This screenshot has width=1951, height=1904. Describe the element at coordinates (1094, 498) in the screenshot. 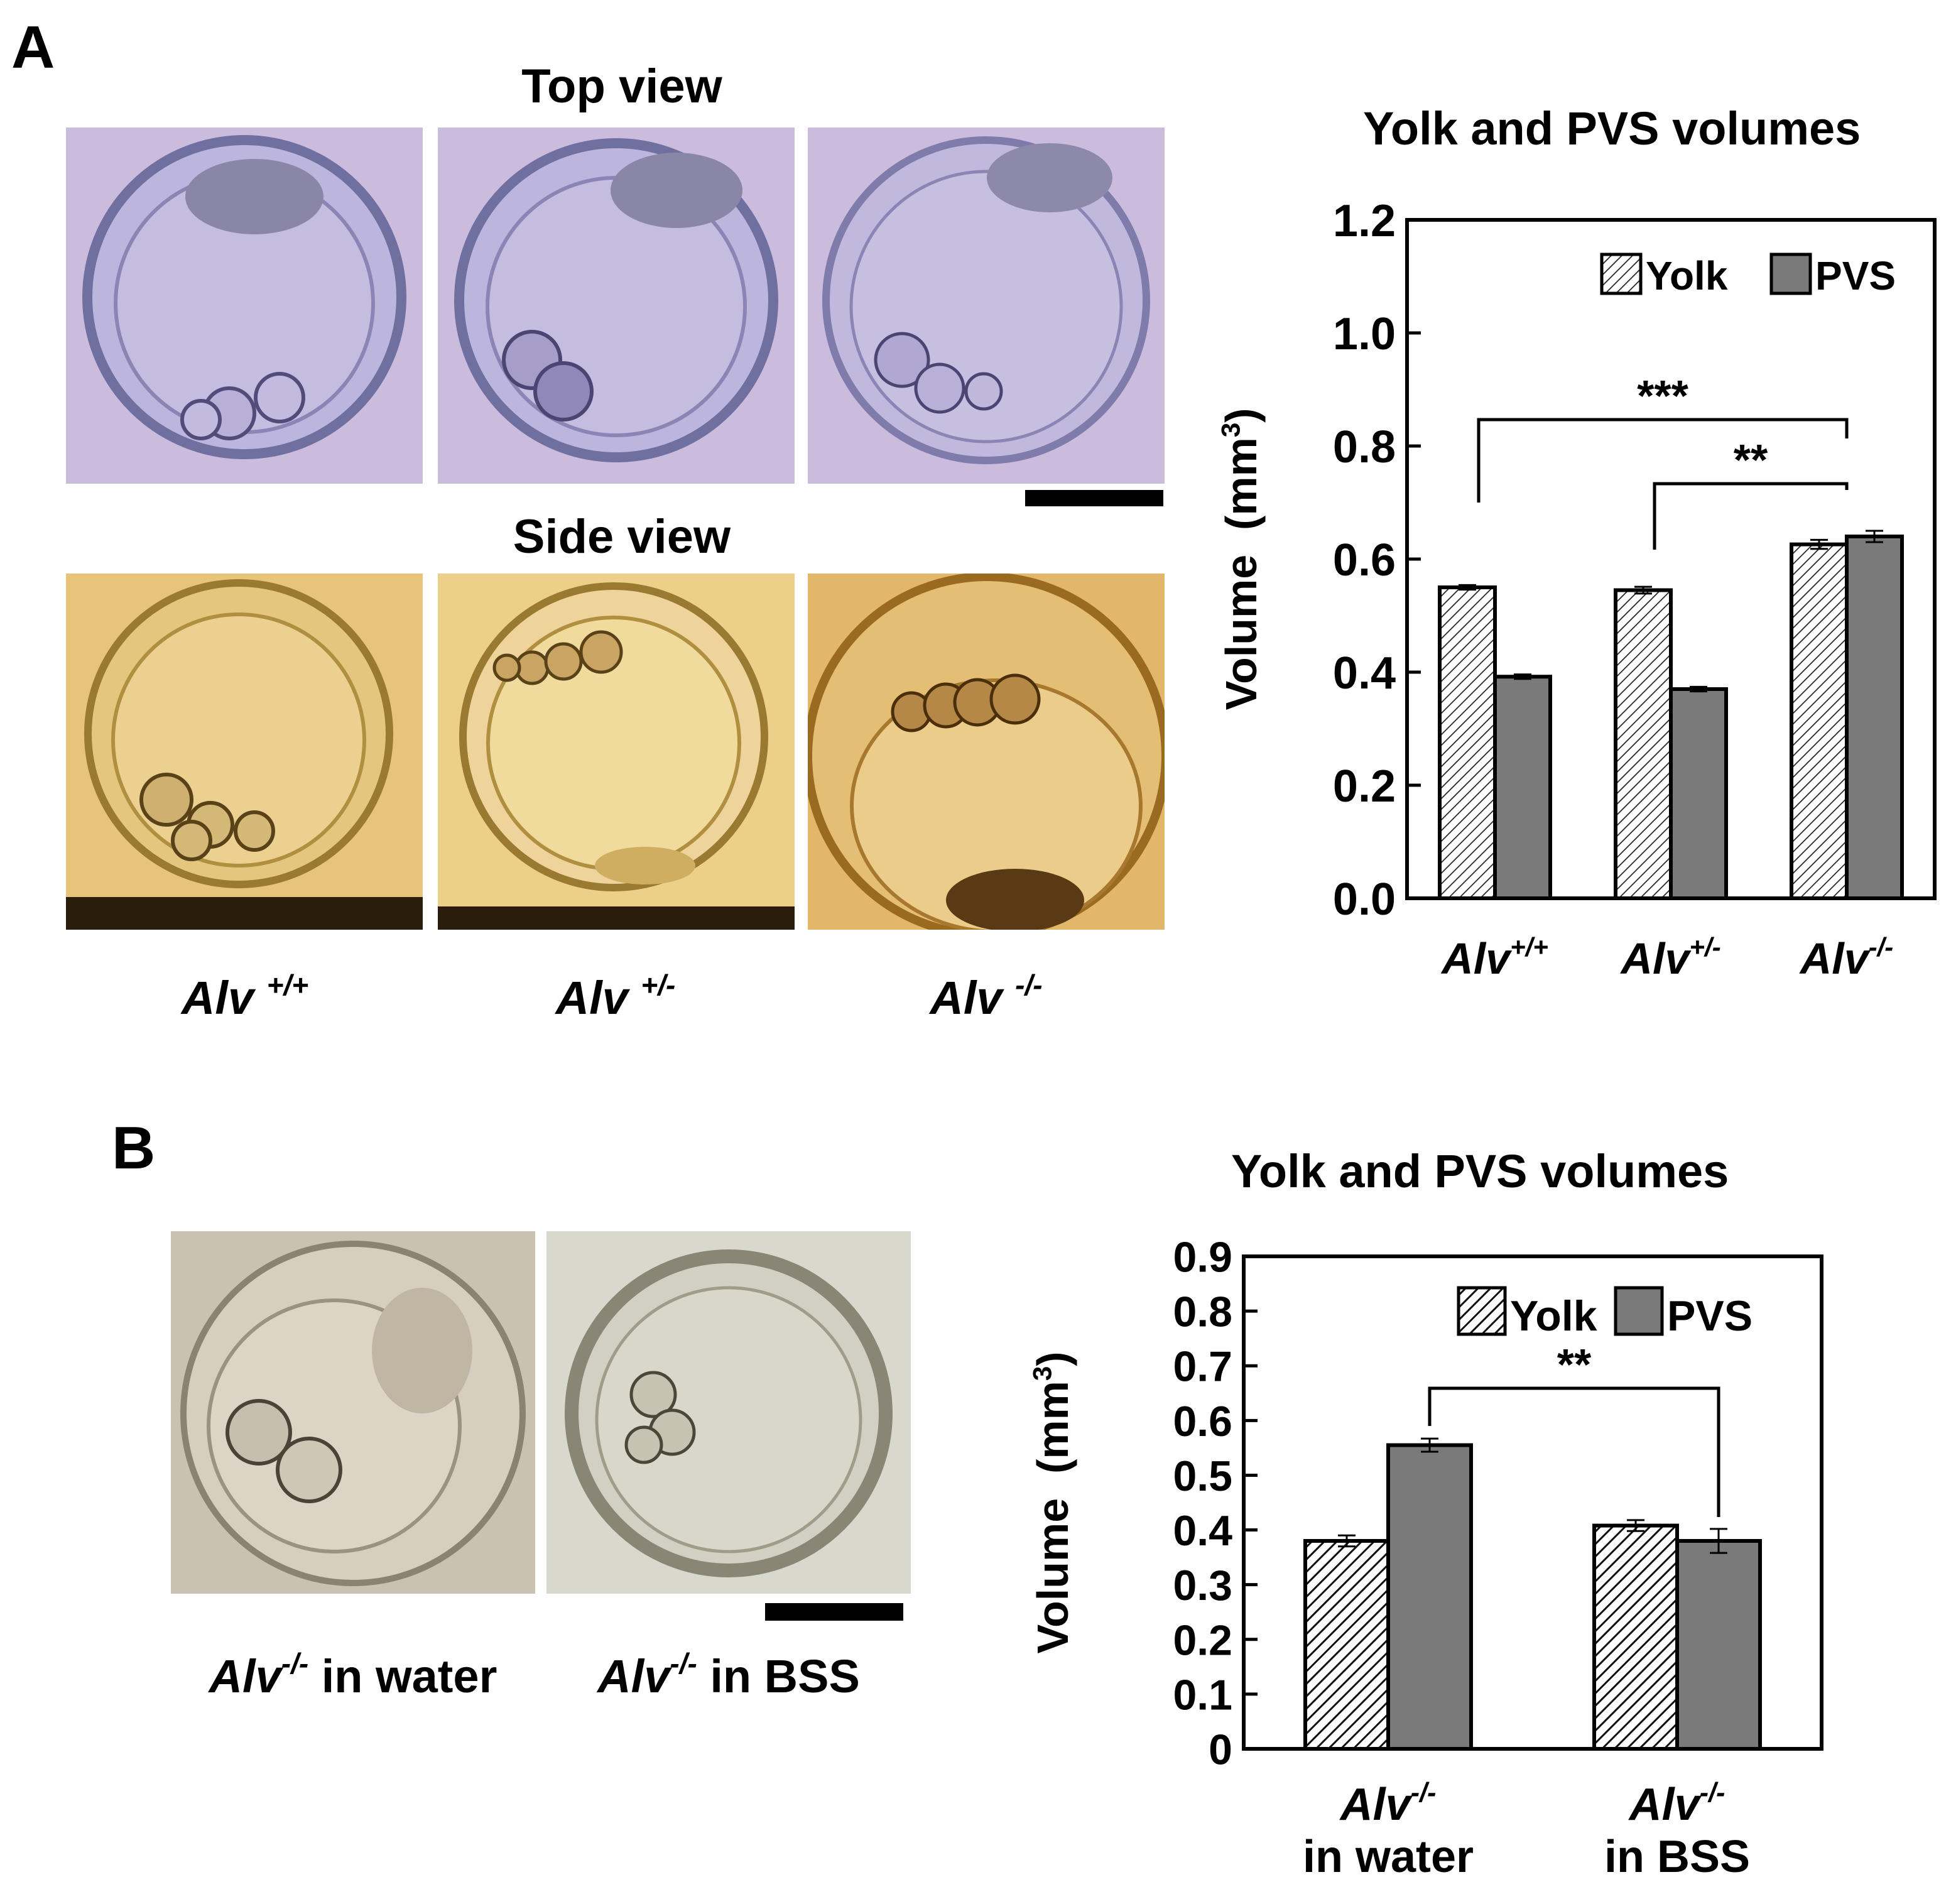

I see `scale-bar-top` at that location.